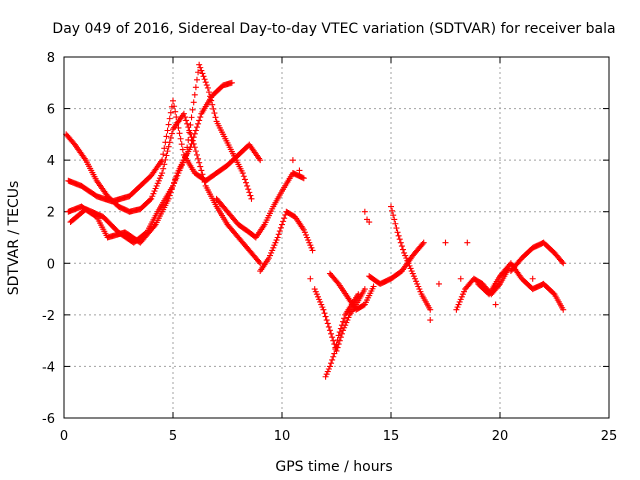 The image size is (640, 480). I want to click on x-tick-label: 25, so click(609, 436).